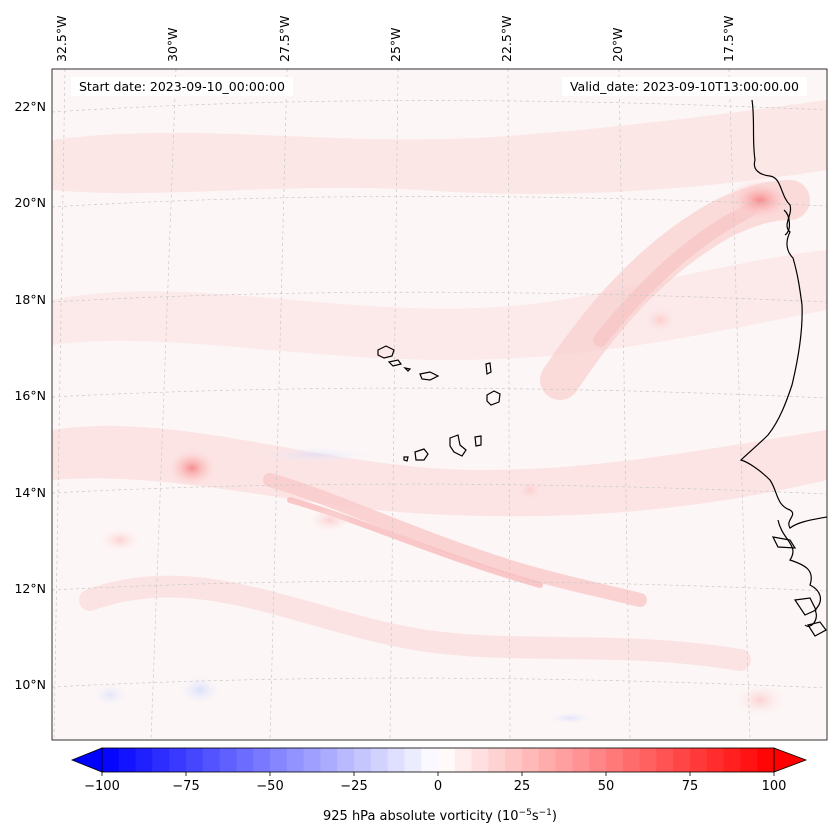  I want to click on colorbar-tick-label: 25, so click(522, 786).